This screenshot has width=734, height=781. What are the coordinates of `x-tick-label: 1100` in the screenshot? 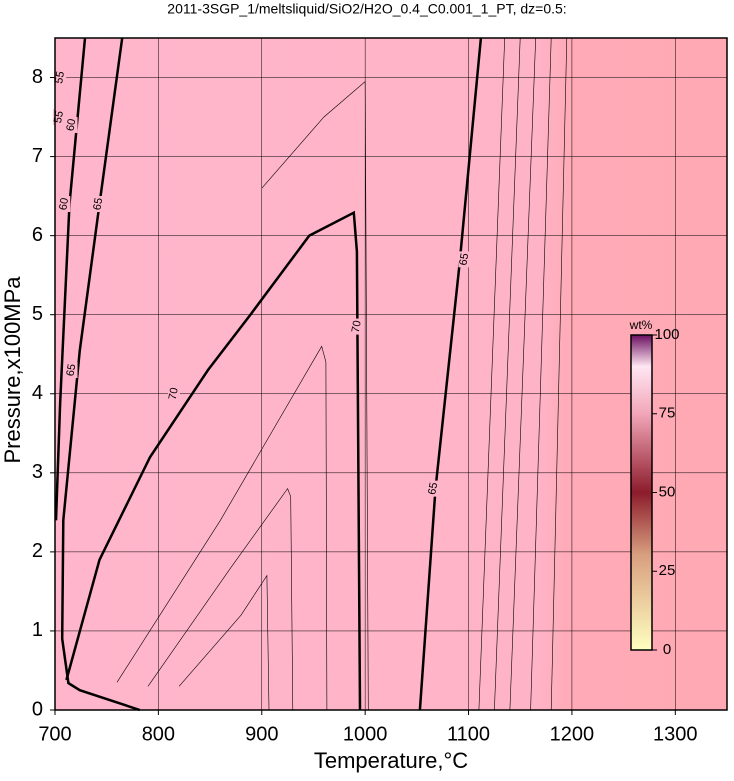 It's located at (468, 734).